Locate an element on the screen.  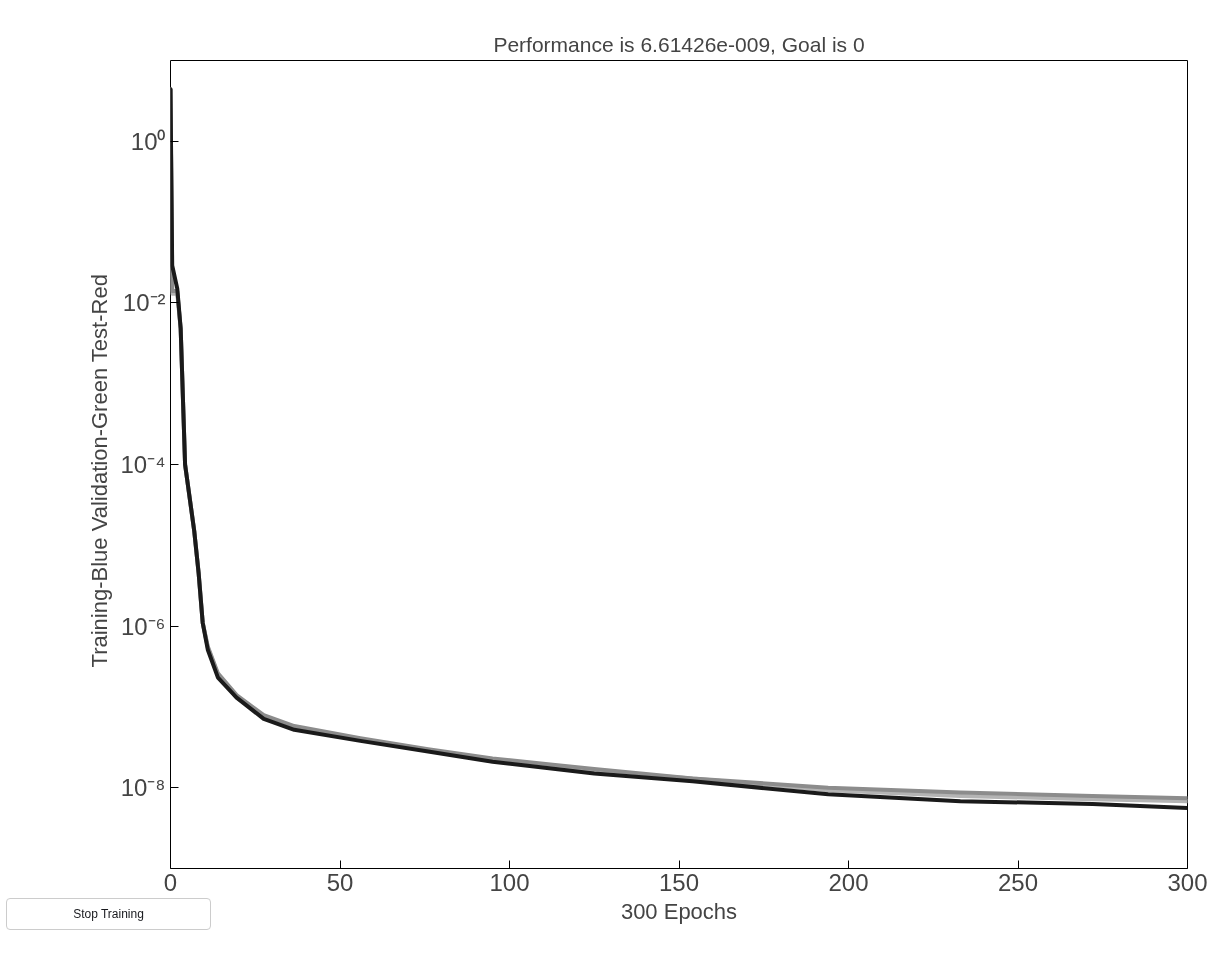
y-tick-label: 10⁻⁶ is located at coordinates (143, 626).